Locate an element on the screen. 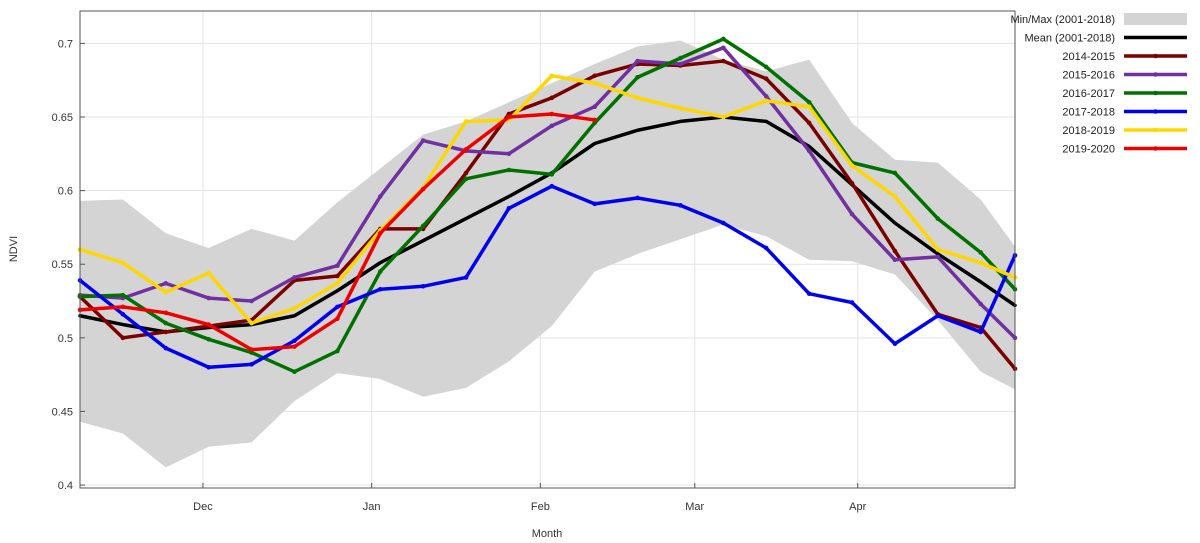  legend-label: 2016-2017 is located at coordinates (1088, 94).